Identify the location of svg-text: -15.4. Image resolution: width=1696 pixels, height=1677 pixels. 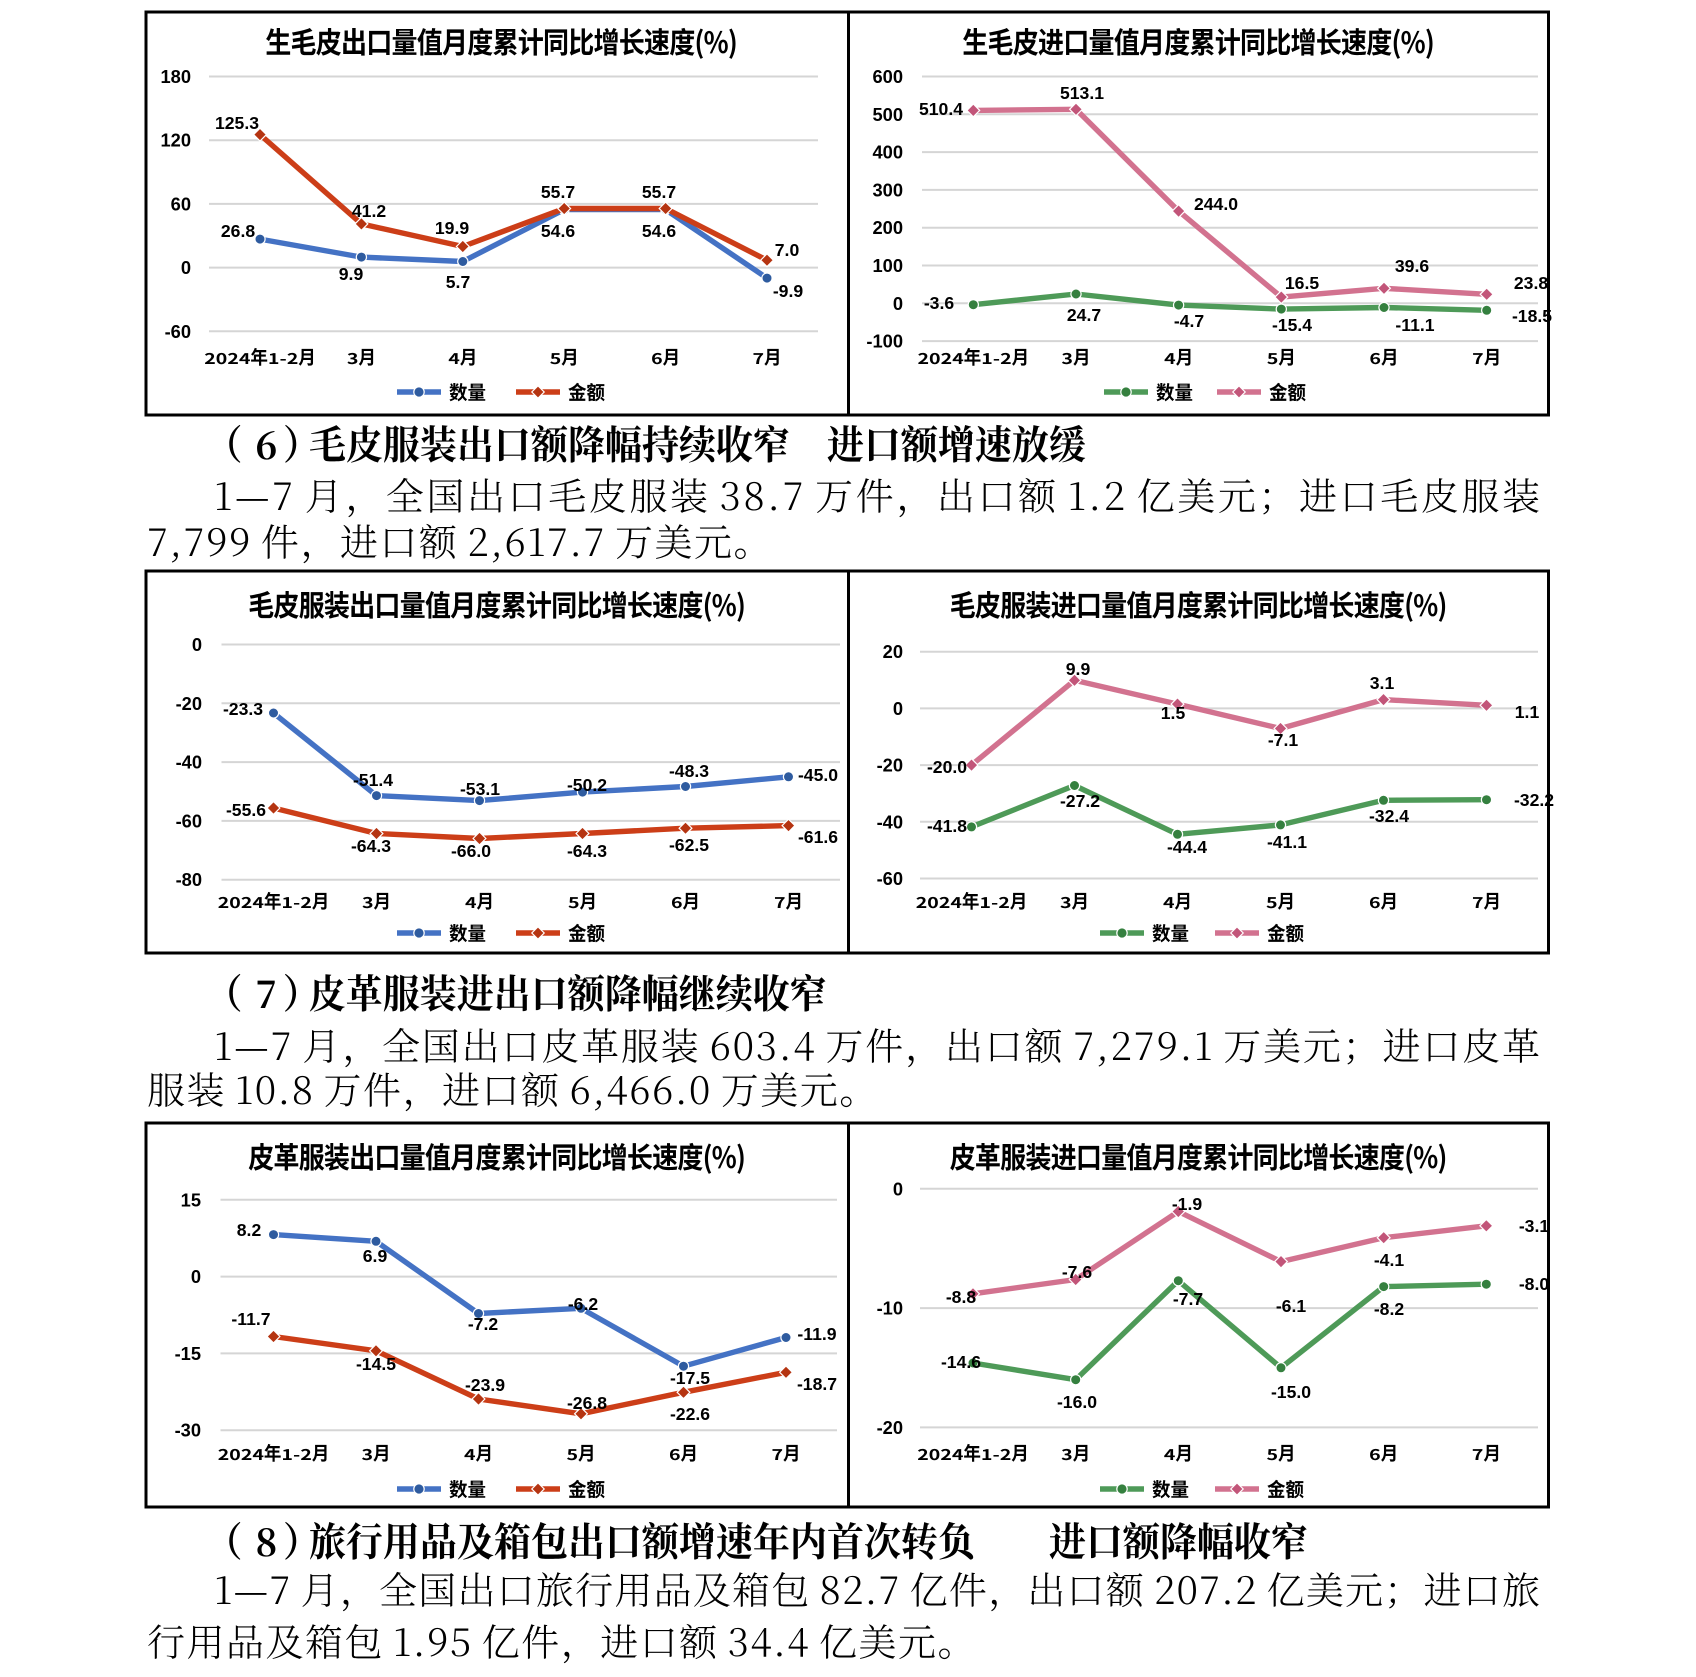
(1292, 325).